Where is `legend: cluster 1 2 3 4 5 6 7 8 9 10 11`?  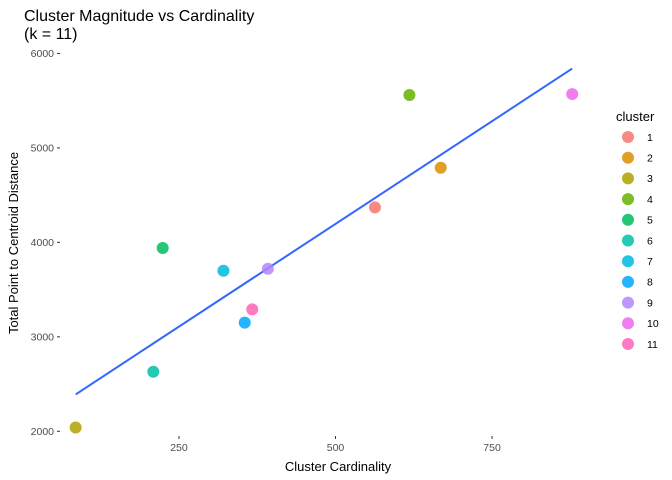 legend: cluster 1 2 3 4 5 6 7 8 9 10 11 is located at coordinates (637, 230).